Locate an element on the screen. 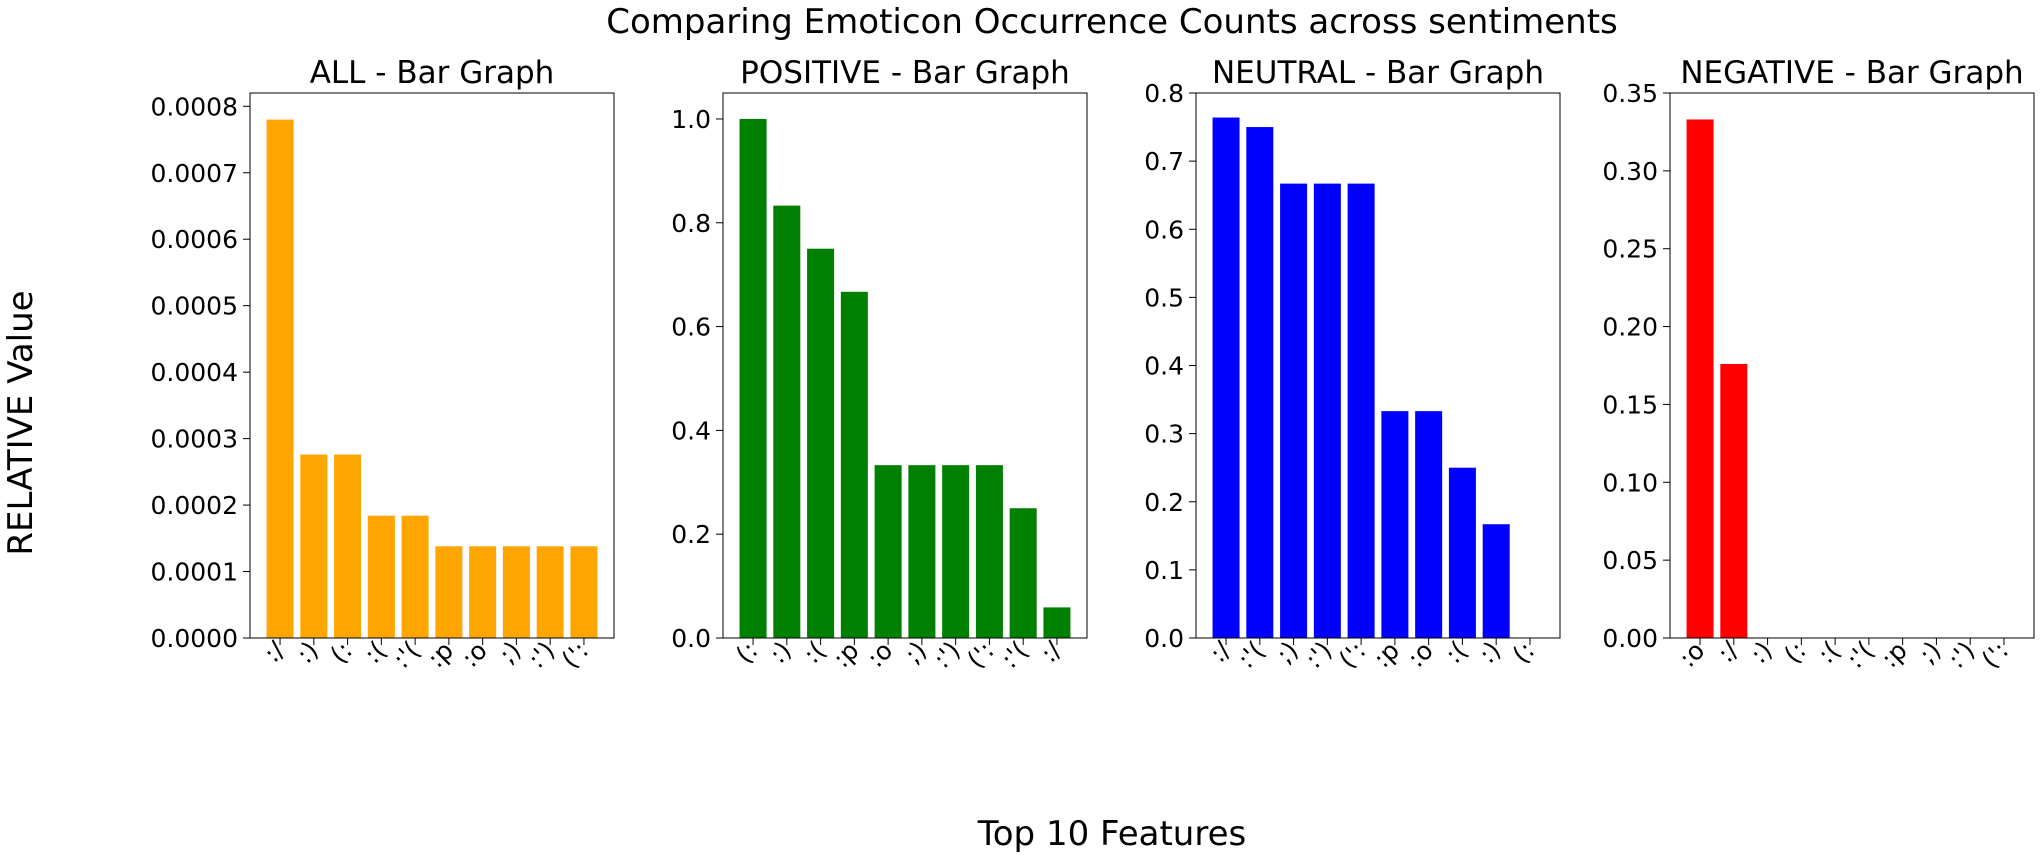  panel-title: ALL - Bar Graph is located at coordinates (432, 73).